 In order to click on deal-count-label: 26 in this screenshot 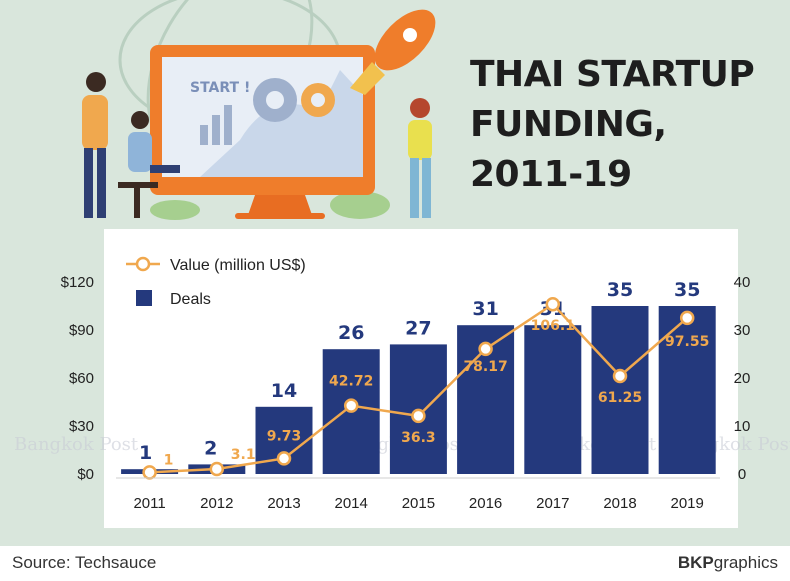, I will do `click(351, 333)`.